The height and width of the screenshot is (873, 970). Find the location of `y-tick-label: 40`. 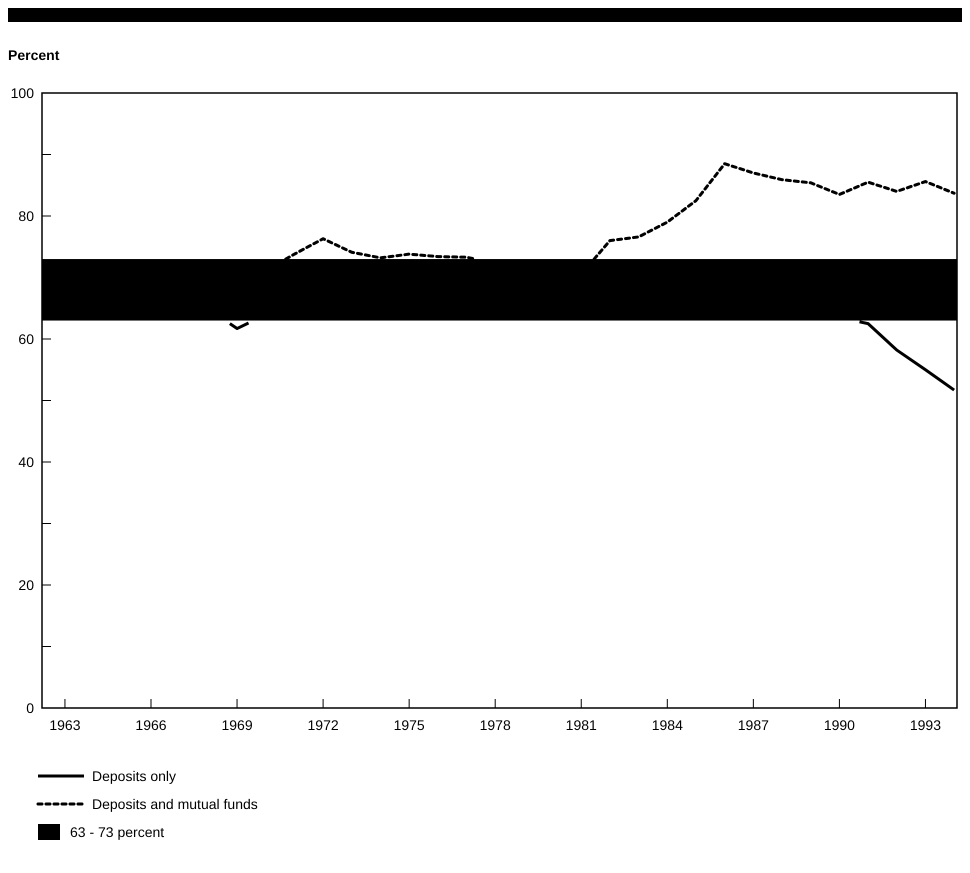

y-tick-label: 40 is located at coordinates (26, 462).